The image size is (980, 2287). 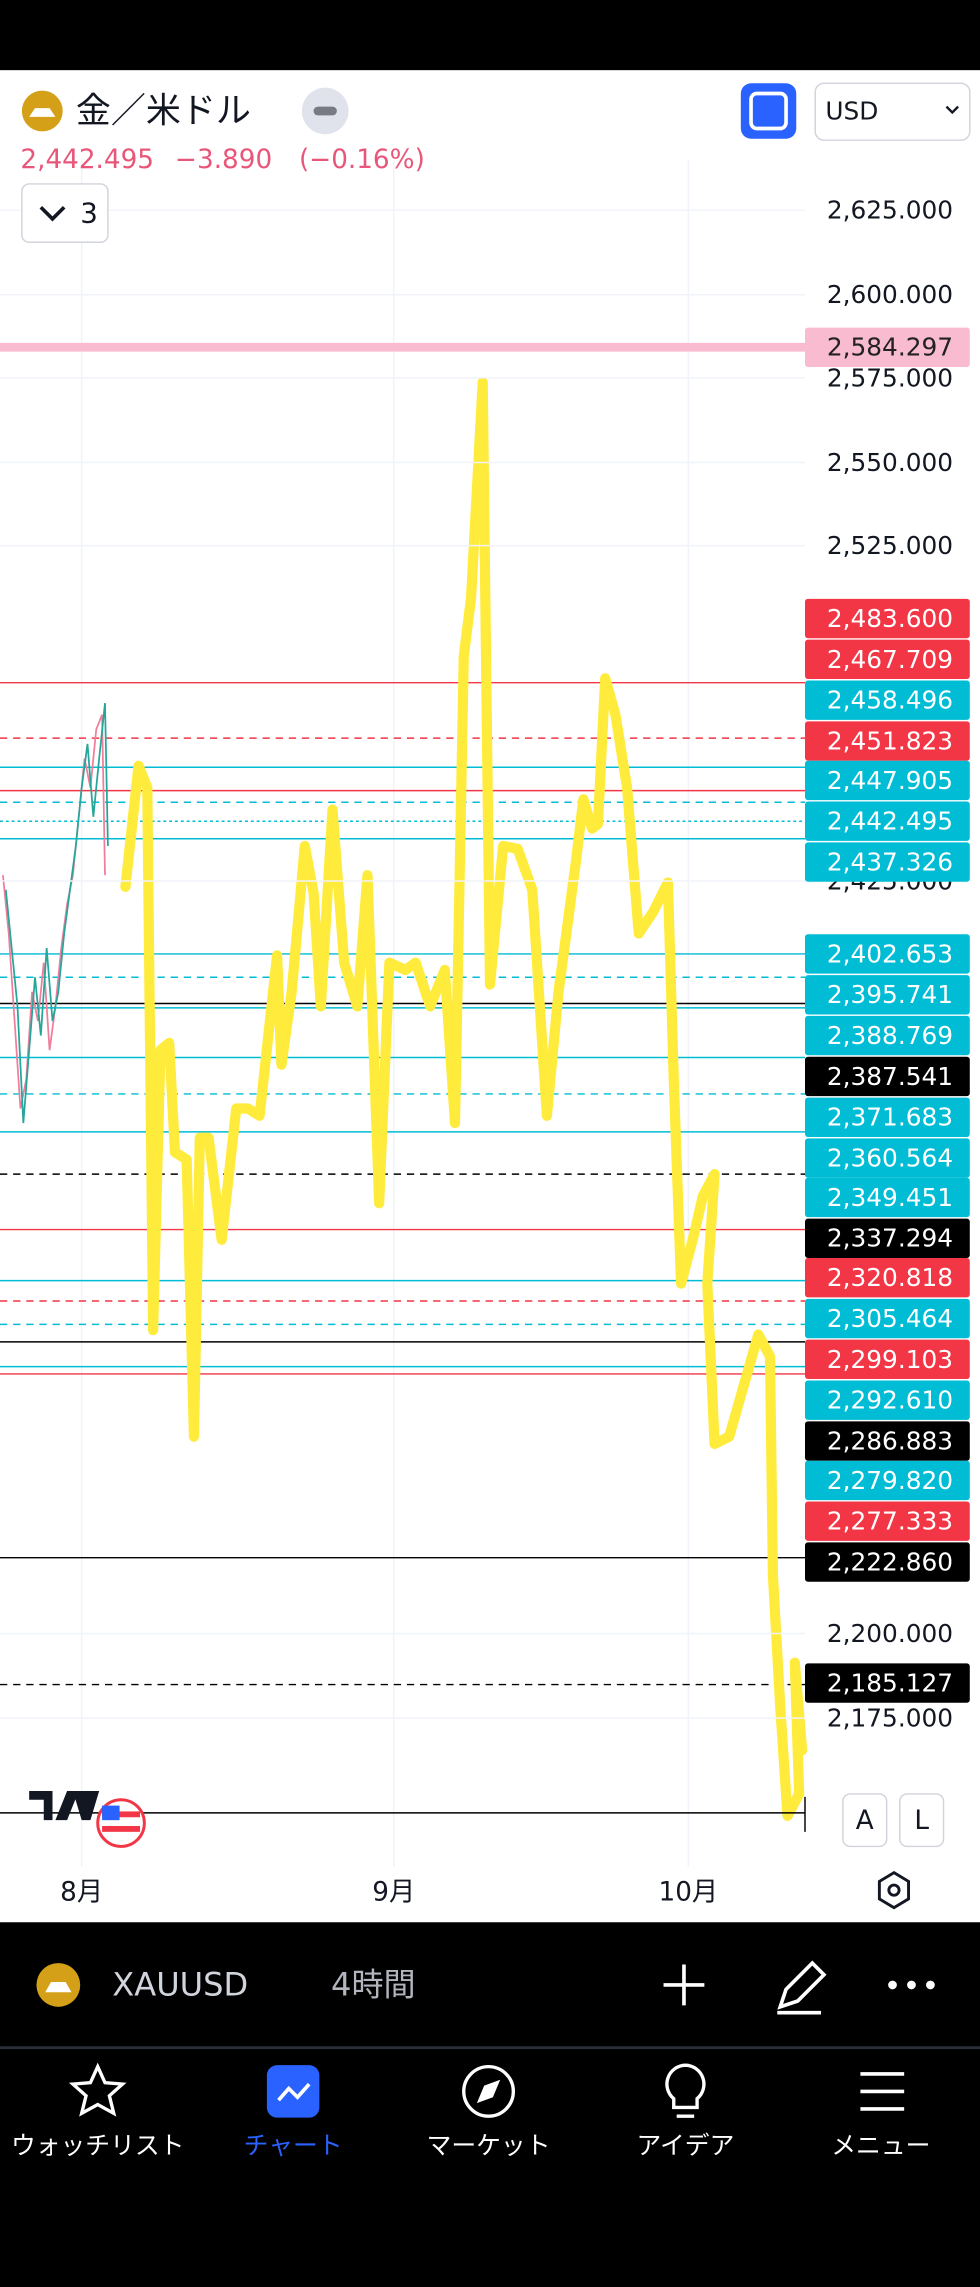 I want to click on price-tag-label: 2,387.541, so click(x=890, y=1076).